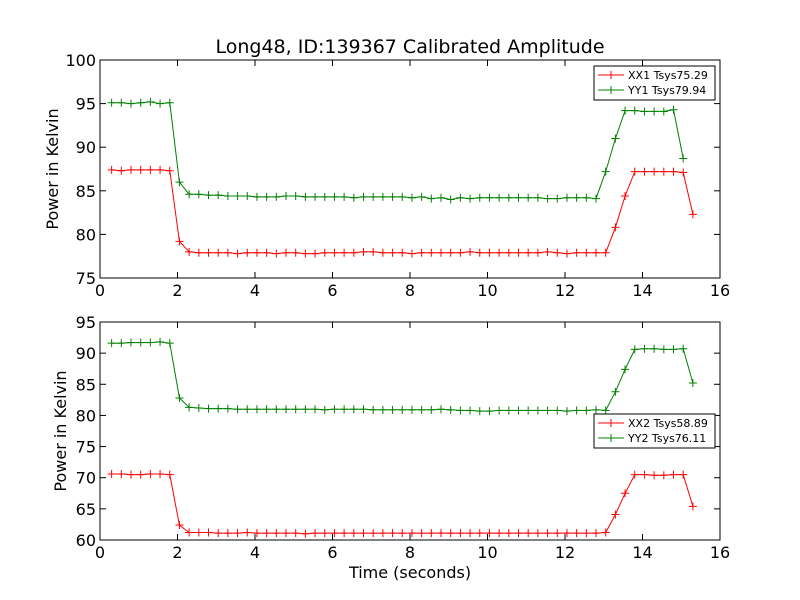 The height and width of the screenshot is (600, 800). What do you see at coordinates (668, 423) in the screenshot?
I see `legend-label: XX2 Tsys58.89` at bounding box center [668, 423].